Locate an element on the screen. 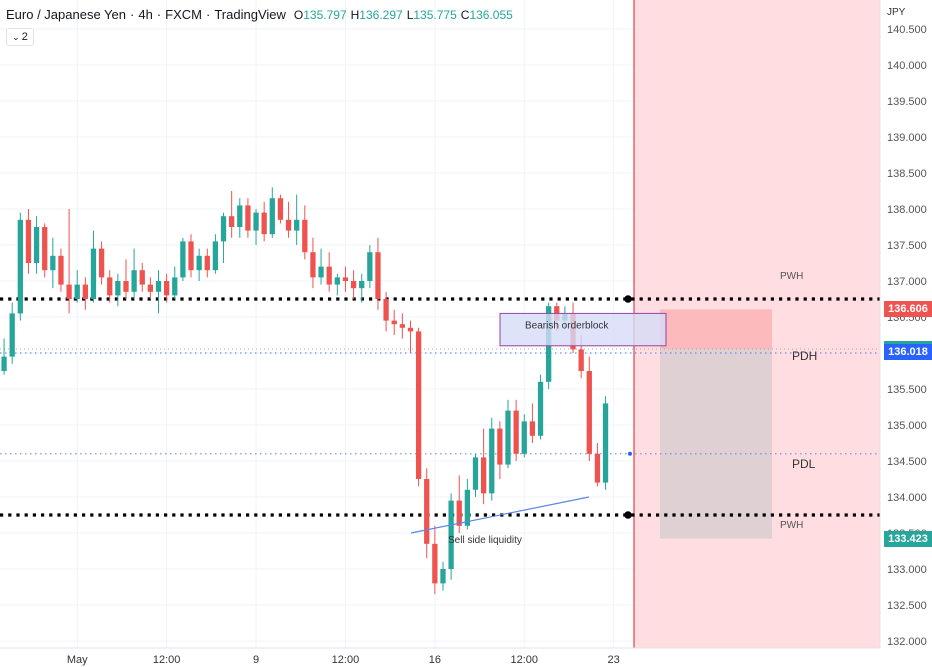 This screenshot has width=932, height=667. y-tick-label: 140.000 is located at coordinates (907, 66).